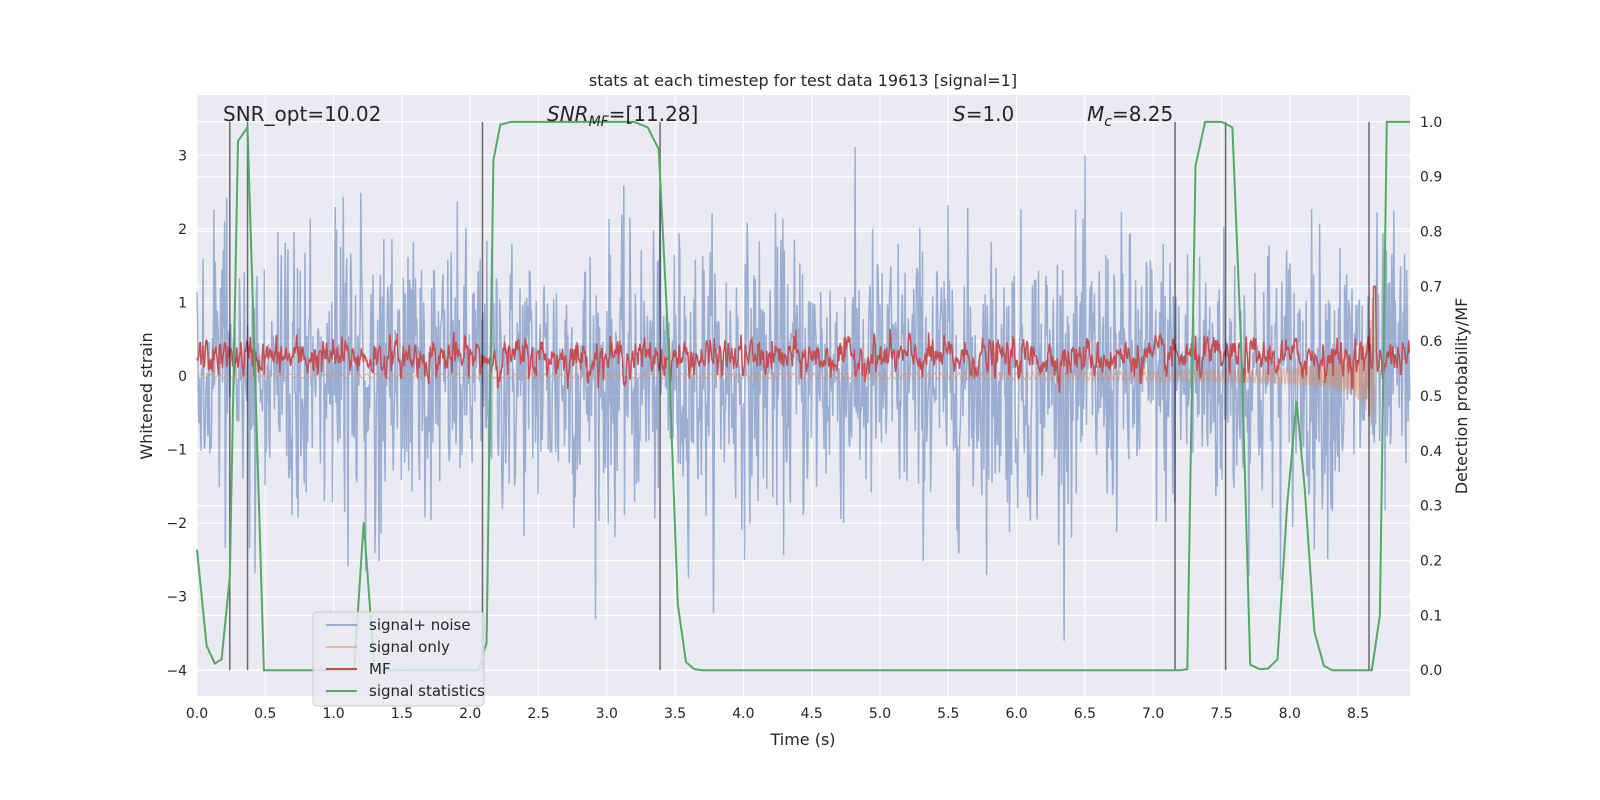 The height and width of the screenshot is (800, 1600). Describe the element at coordinates (599, 122) in the screenshot. I see `snr-mf-sub: MF` at that location.